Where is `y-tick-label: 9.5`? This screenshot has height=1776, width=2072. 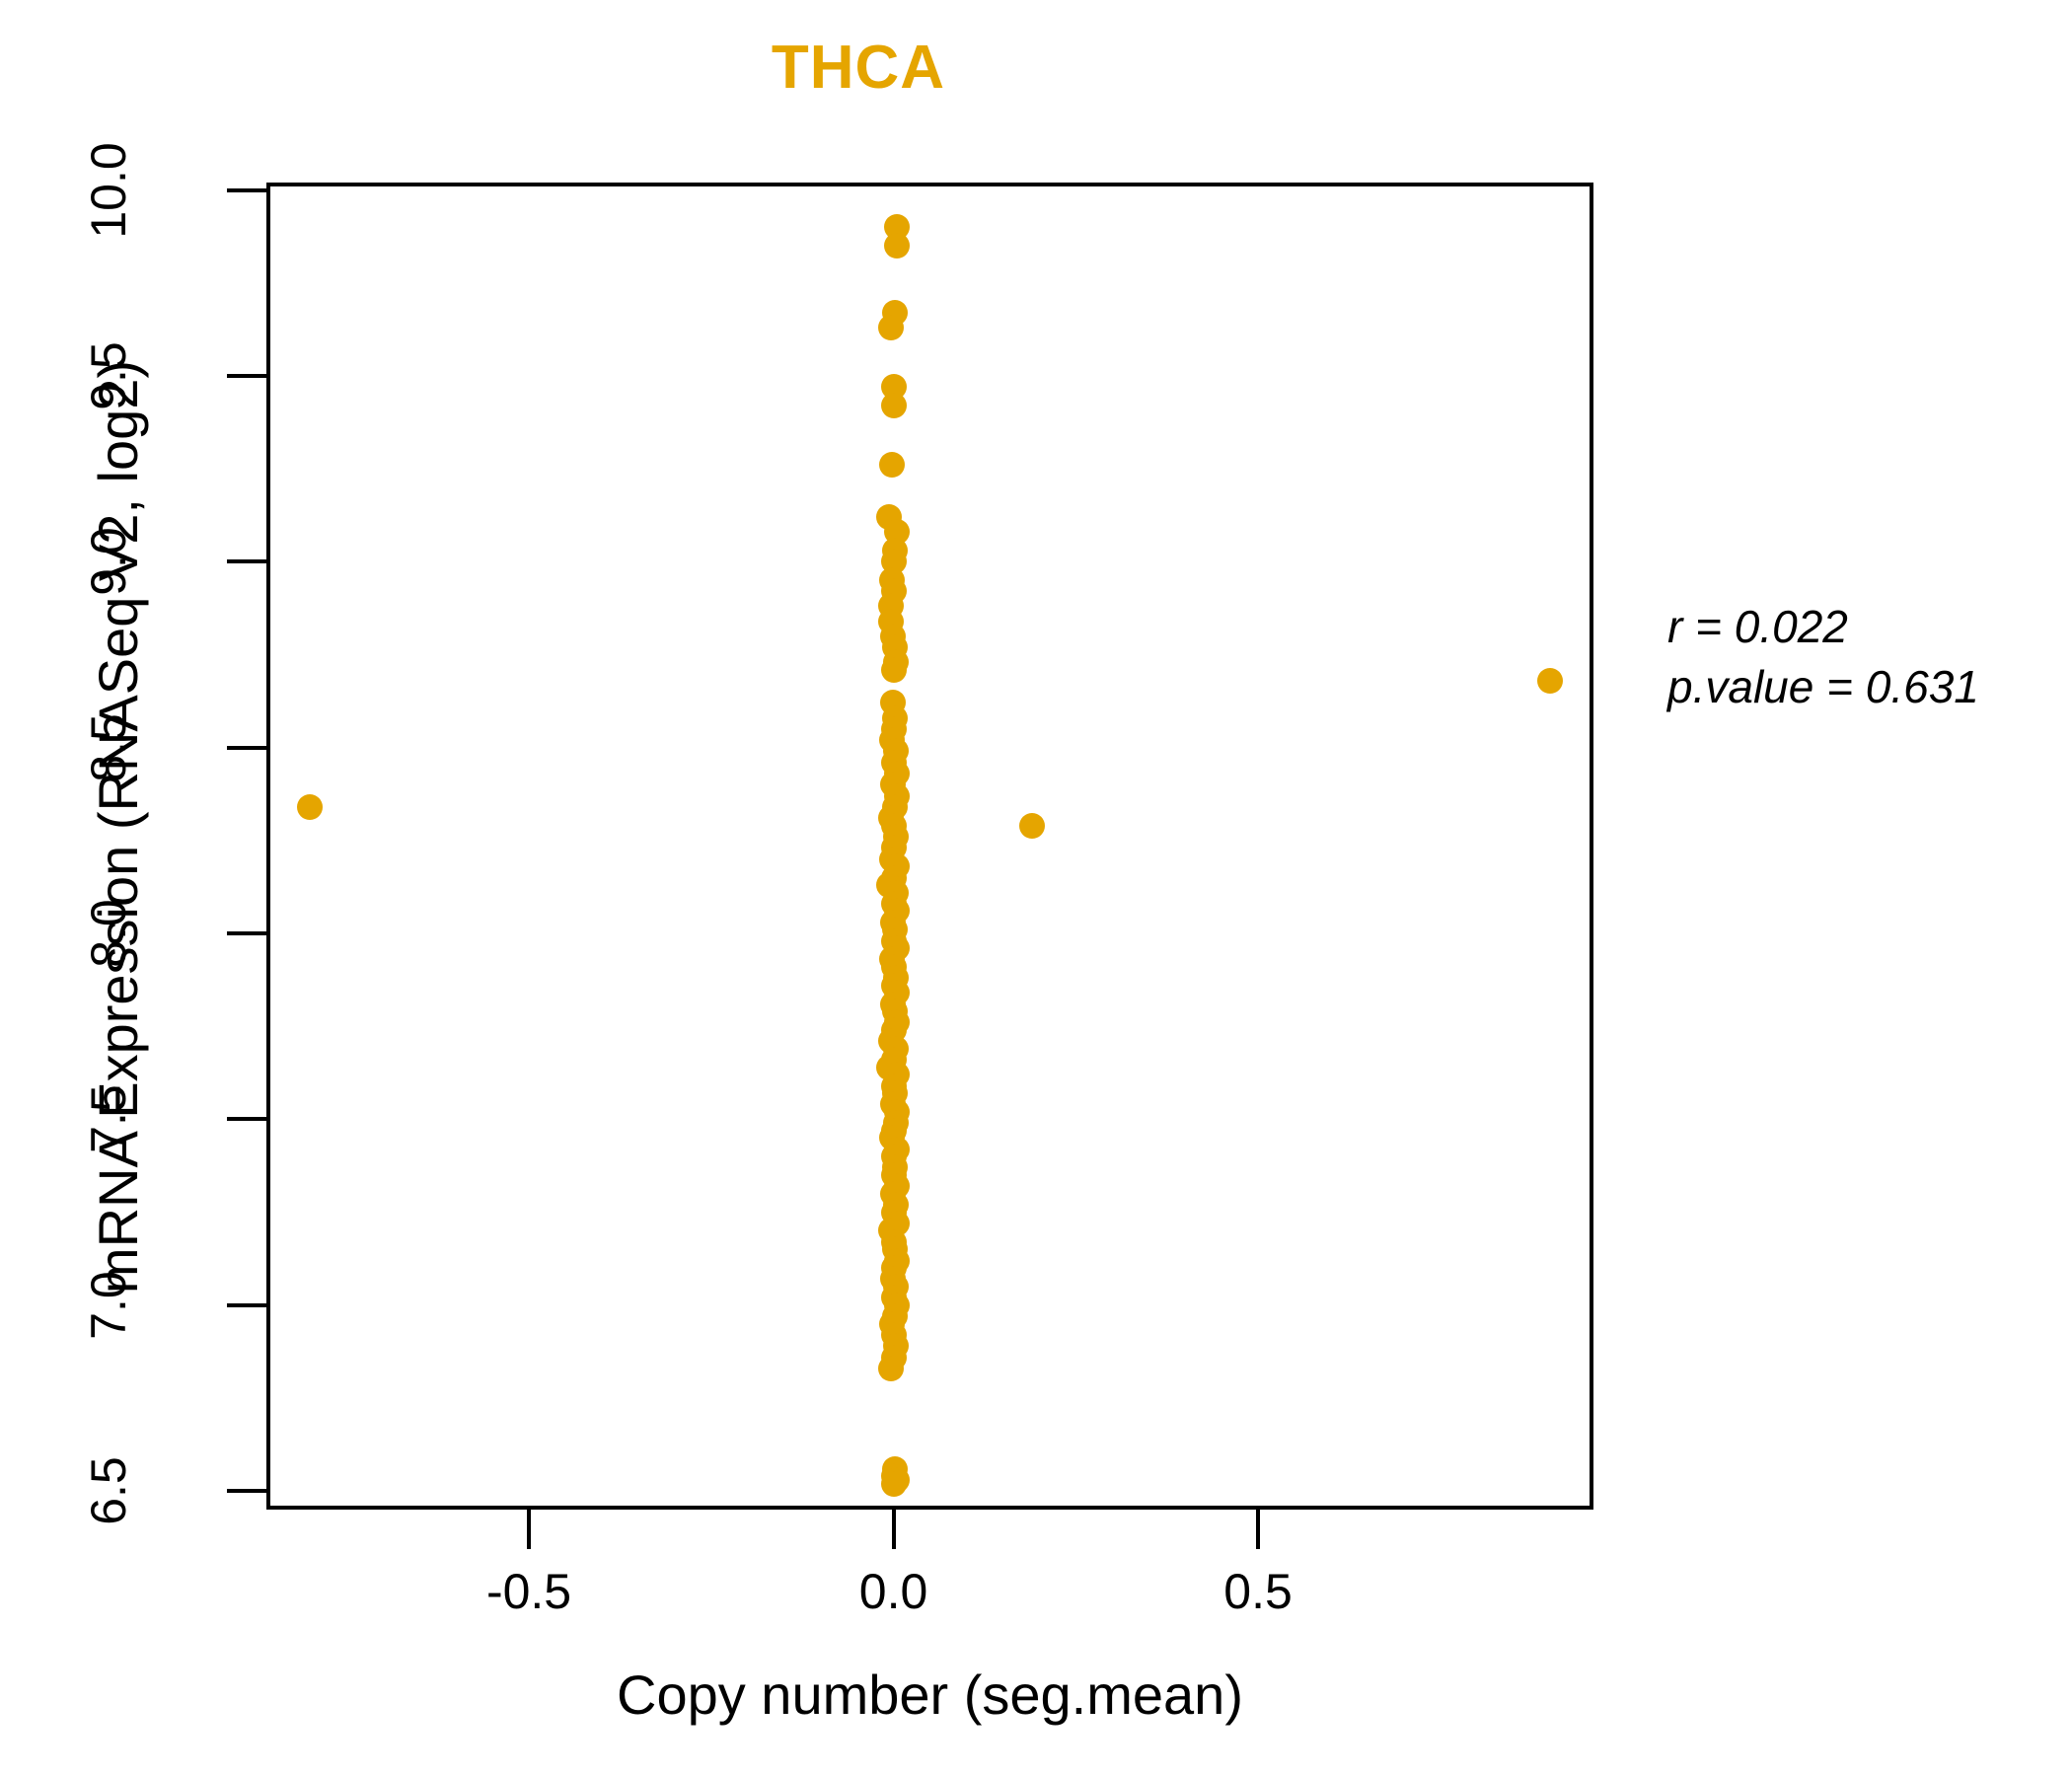 y-tick-label: 9.5 is located at coordinates (109, 376).